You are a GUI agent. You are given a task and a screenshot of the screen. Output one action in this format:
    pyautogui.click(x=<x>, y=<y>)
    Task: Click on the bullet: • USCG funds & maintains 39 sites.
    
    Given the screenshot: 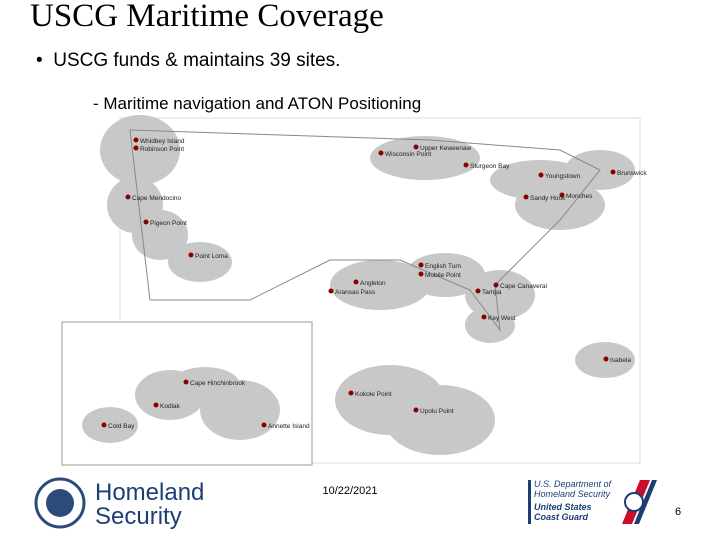 What is the action you would take?
    pyautogui.click(x=188, y=60)
    